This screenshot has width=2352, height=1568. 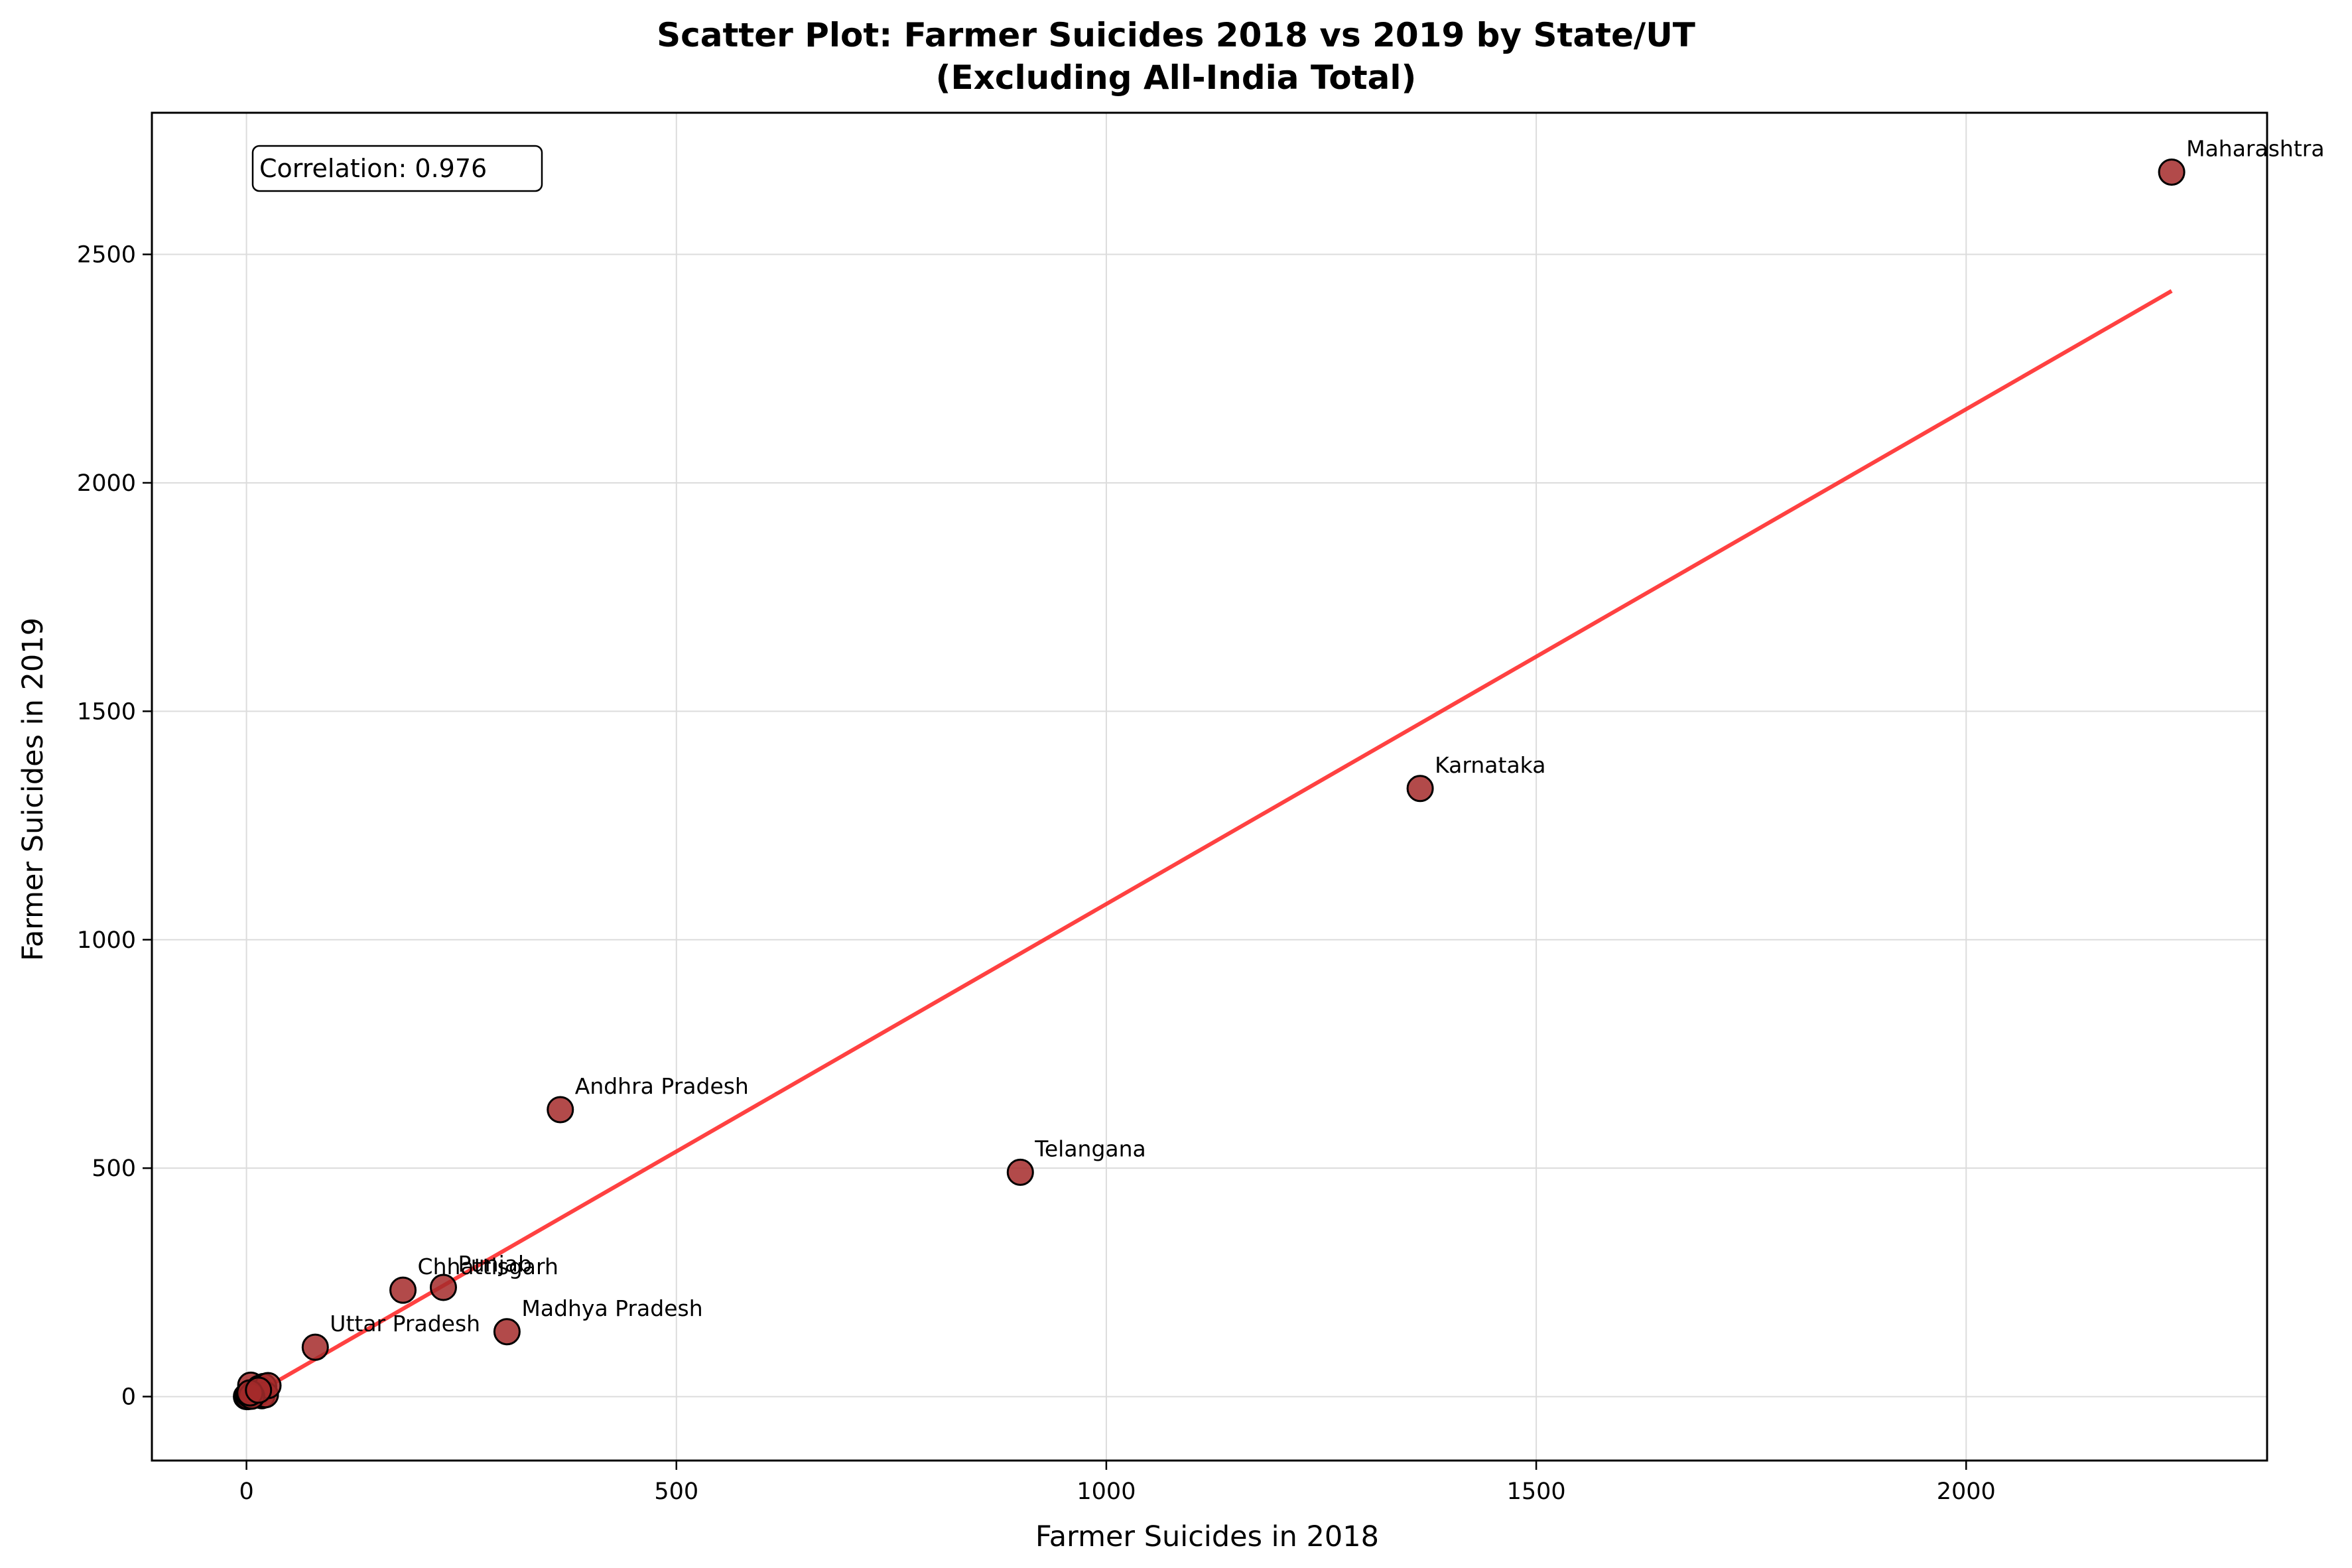 I want to click on y-tick-label: 500, so click(x=114, y=1168).